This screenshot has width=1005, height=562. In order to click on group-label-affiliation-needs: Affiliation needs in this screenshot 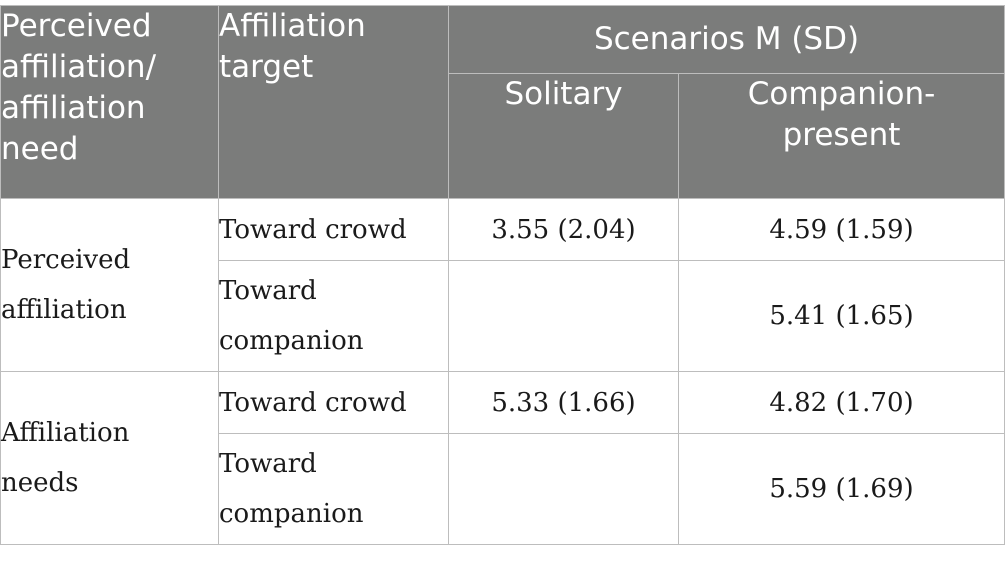, I will do `click(109, 458)`.